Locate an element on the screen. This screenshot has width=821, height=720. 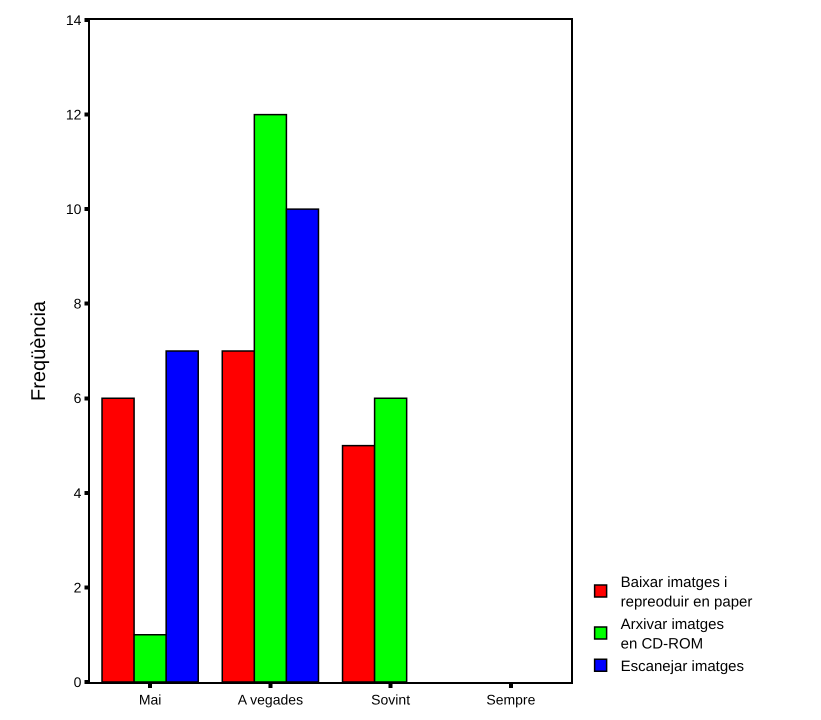
y-tick-label: 12 is located at coordinates (74, 114).